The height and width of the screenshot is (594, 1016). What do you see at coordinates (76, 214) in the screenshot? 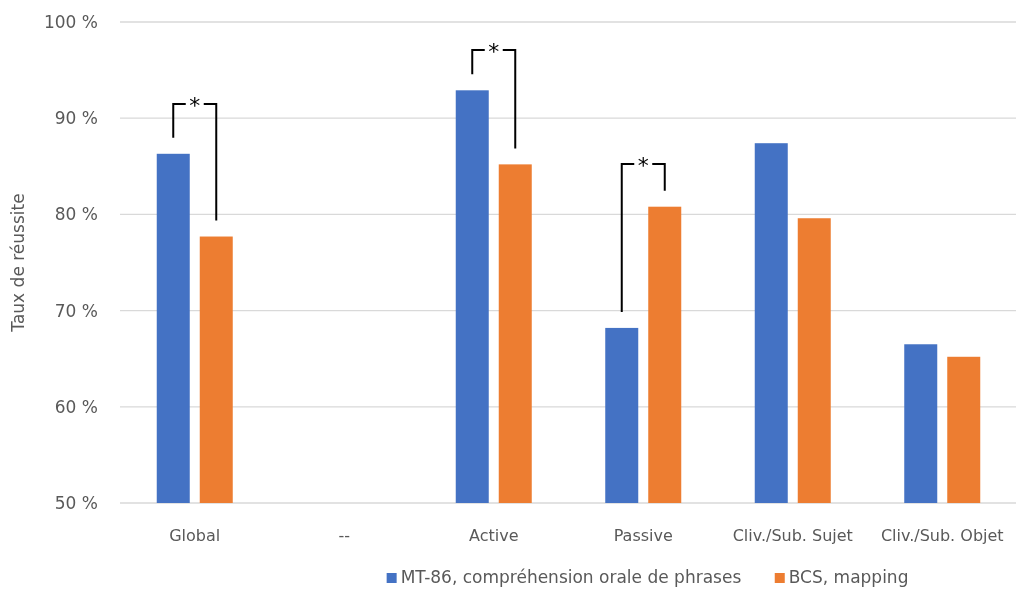
I see `y-tick-label: 80 %` at bounding box center [76, 214].